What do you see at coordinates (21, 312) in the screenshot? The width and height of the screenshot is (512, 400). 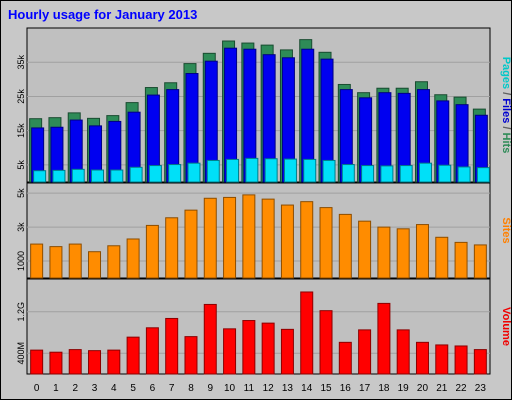 I see `y-tick-label: 1.2G` at bounding box center [21, 312].